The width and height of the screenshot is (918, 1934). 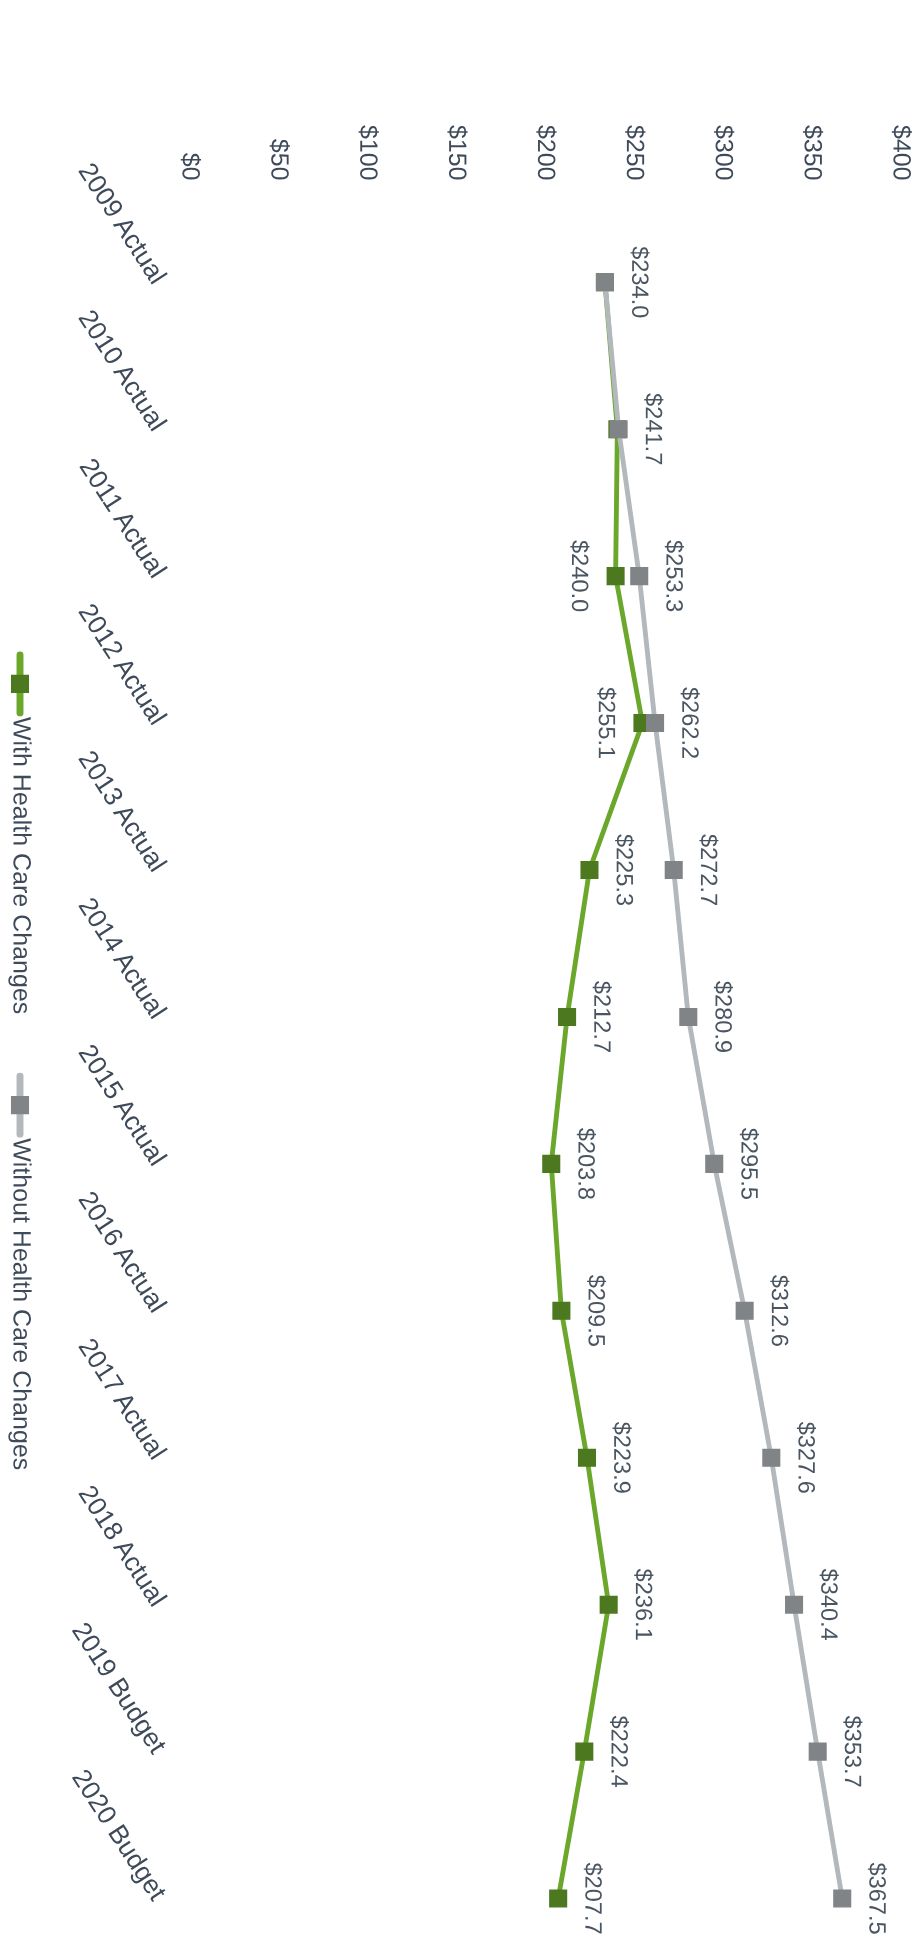 I want to click on data-label: $327.6, so click(x=806, y=1457).